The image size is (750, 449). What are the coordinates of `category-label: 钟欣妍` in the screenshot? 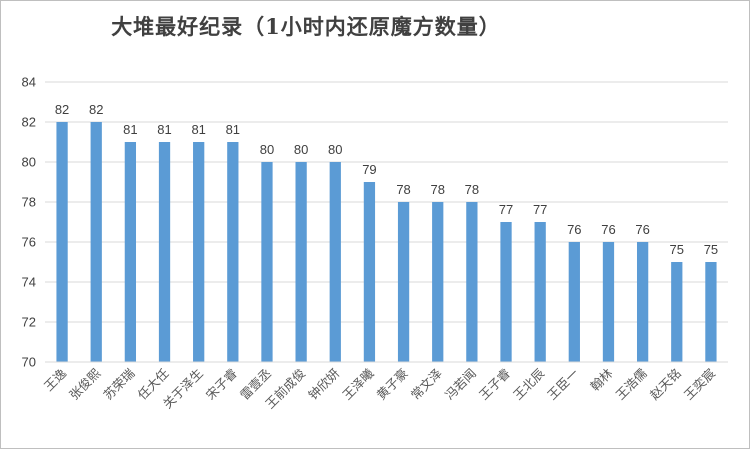 It's located at (323, 384).